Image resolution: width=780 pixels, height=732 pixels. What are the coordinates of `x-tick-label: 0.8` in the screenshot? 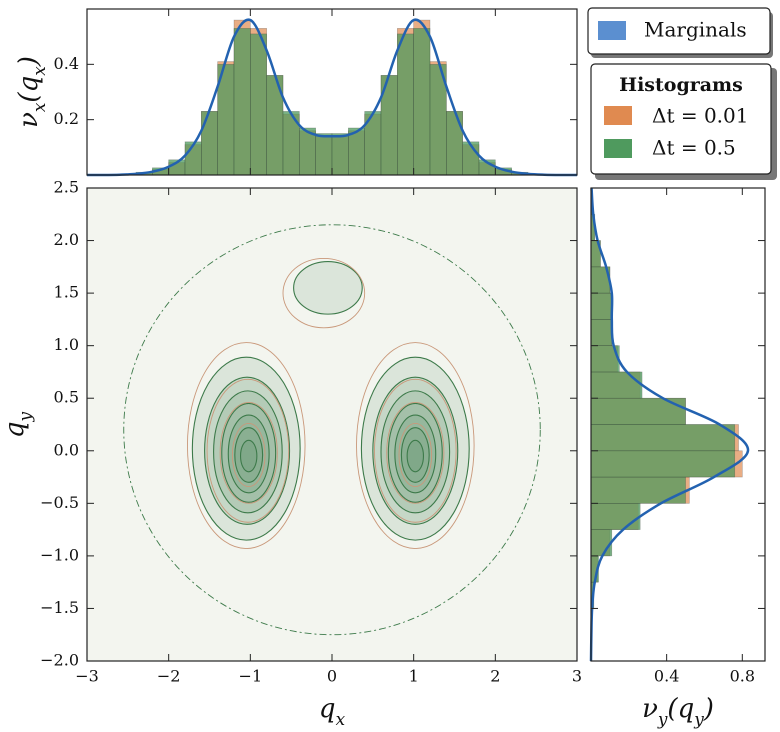 It's located at (742, 676).